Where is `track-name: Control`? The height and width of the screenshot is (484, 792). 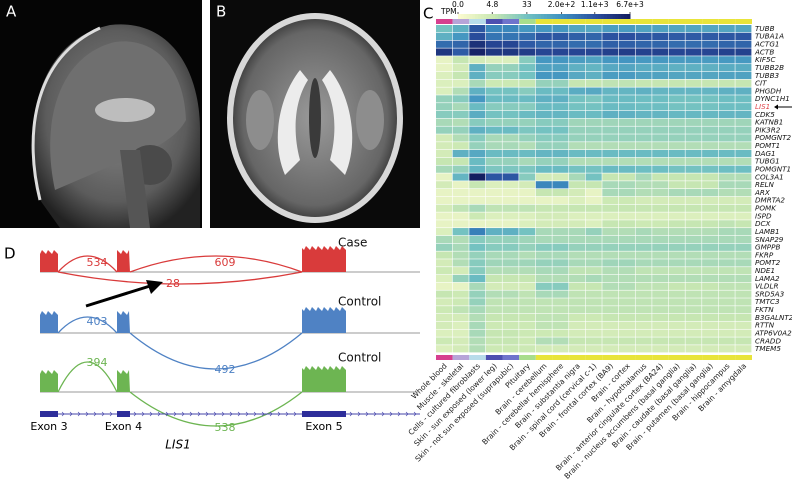
track-name: Control is located at coordinates (359, 302).